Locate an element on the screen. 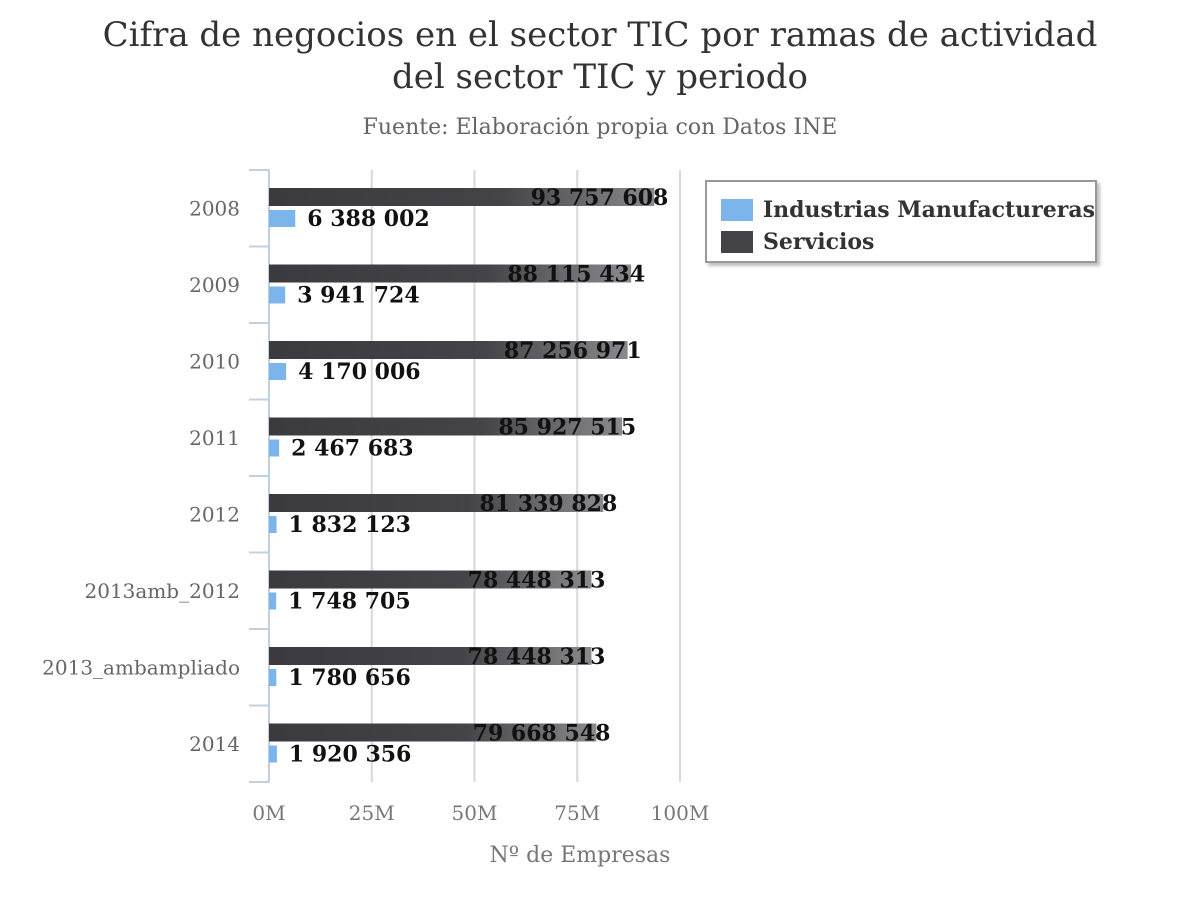 The image size is (1200, 900). x-tick-label: 50M is located at coordinates (475, 813).